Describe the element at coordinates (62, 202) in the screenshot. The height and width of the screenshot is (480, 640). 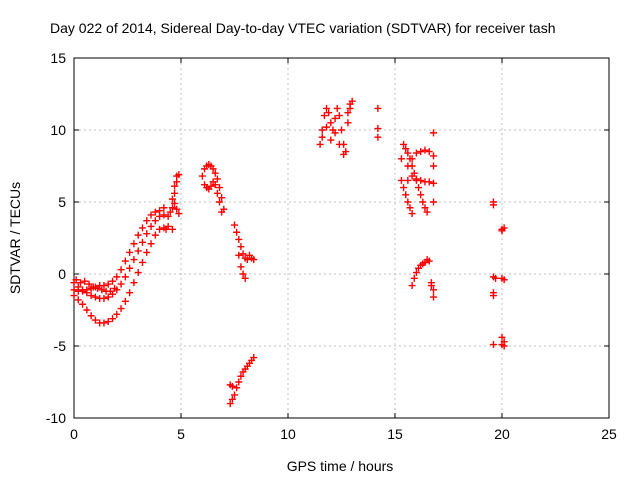
I see `y-tick-label: 5` at that location.